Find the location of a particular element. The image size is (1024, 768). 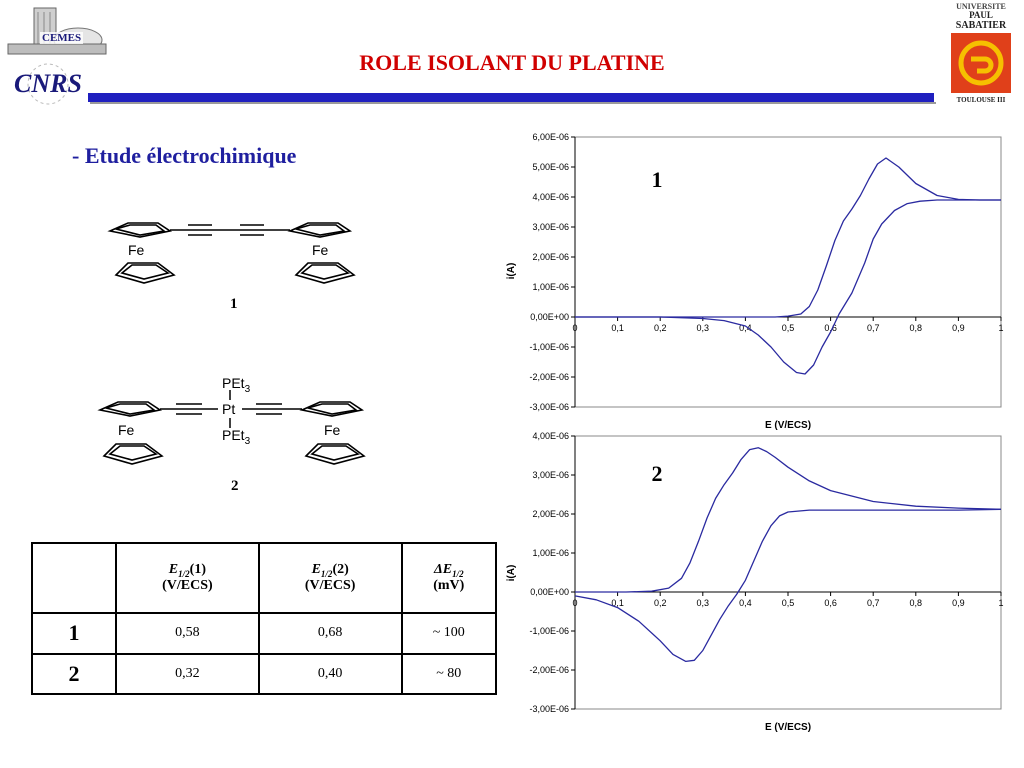

cnrs-logo: CNRS is located at coordinates (47, 83).